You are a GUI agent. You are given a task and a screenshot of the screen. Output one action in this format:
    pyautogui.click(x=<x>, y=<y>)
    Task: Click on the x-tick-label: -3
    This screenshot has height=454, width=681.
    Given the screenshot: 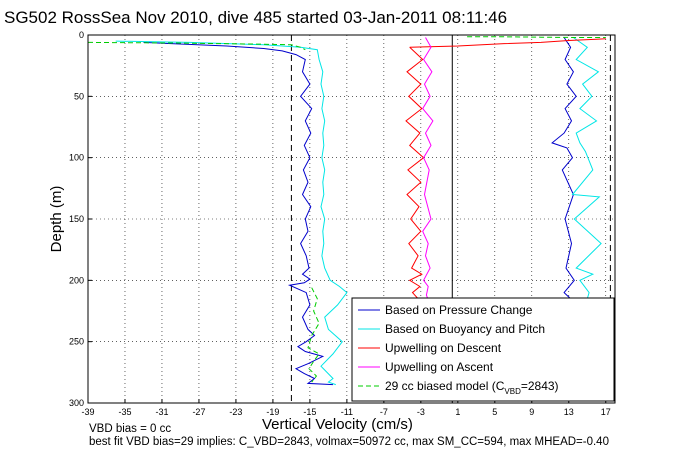 What is the action you would take?
    pyautogui.click(x=421, y=412)
    